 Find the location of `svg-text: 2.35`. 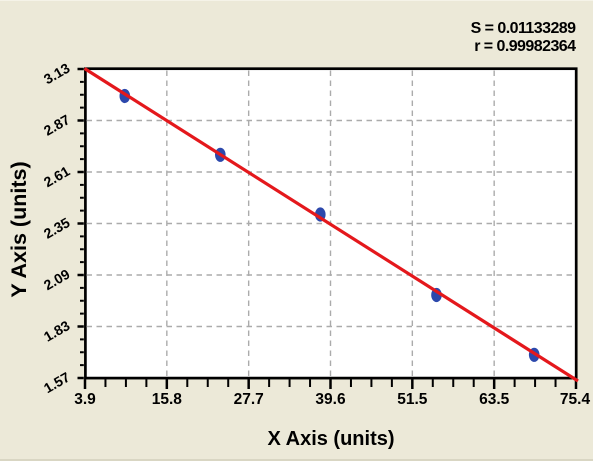

svg-text: 2.35 is located at coordinates (57, 228).